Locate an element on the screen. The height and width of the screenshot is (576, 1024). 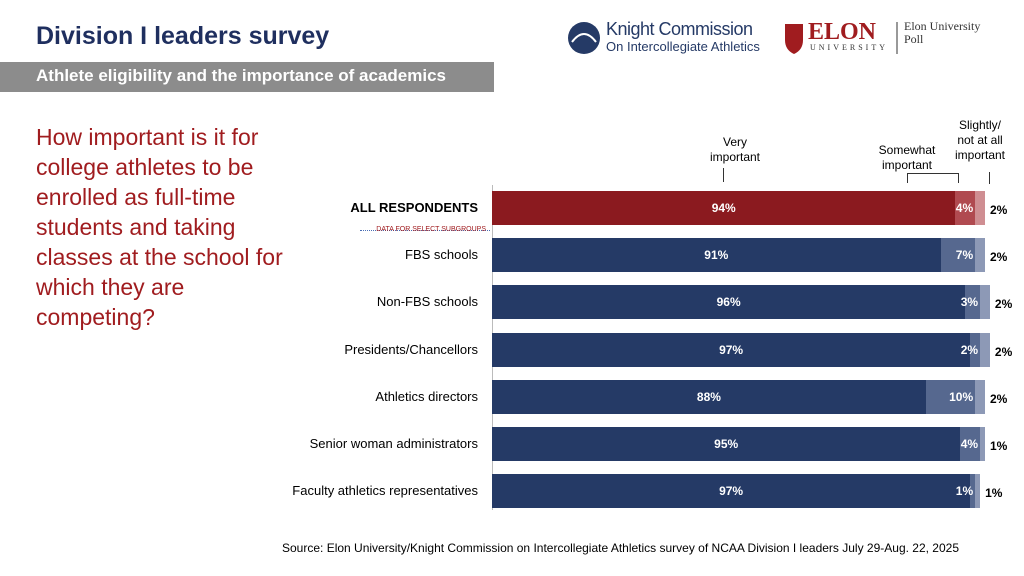
category-label: FBS schools is located at coordinates (441, 255).